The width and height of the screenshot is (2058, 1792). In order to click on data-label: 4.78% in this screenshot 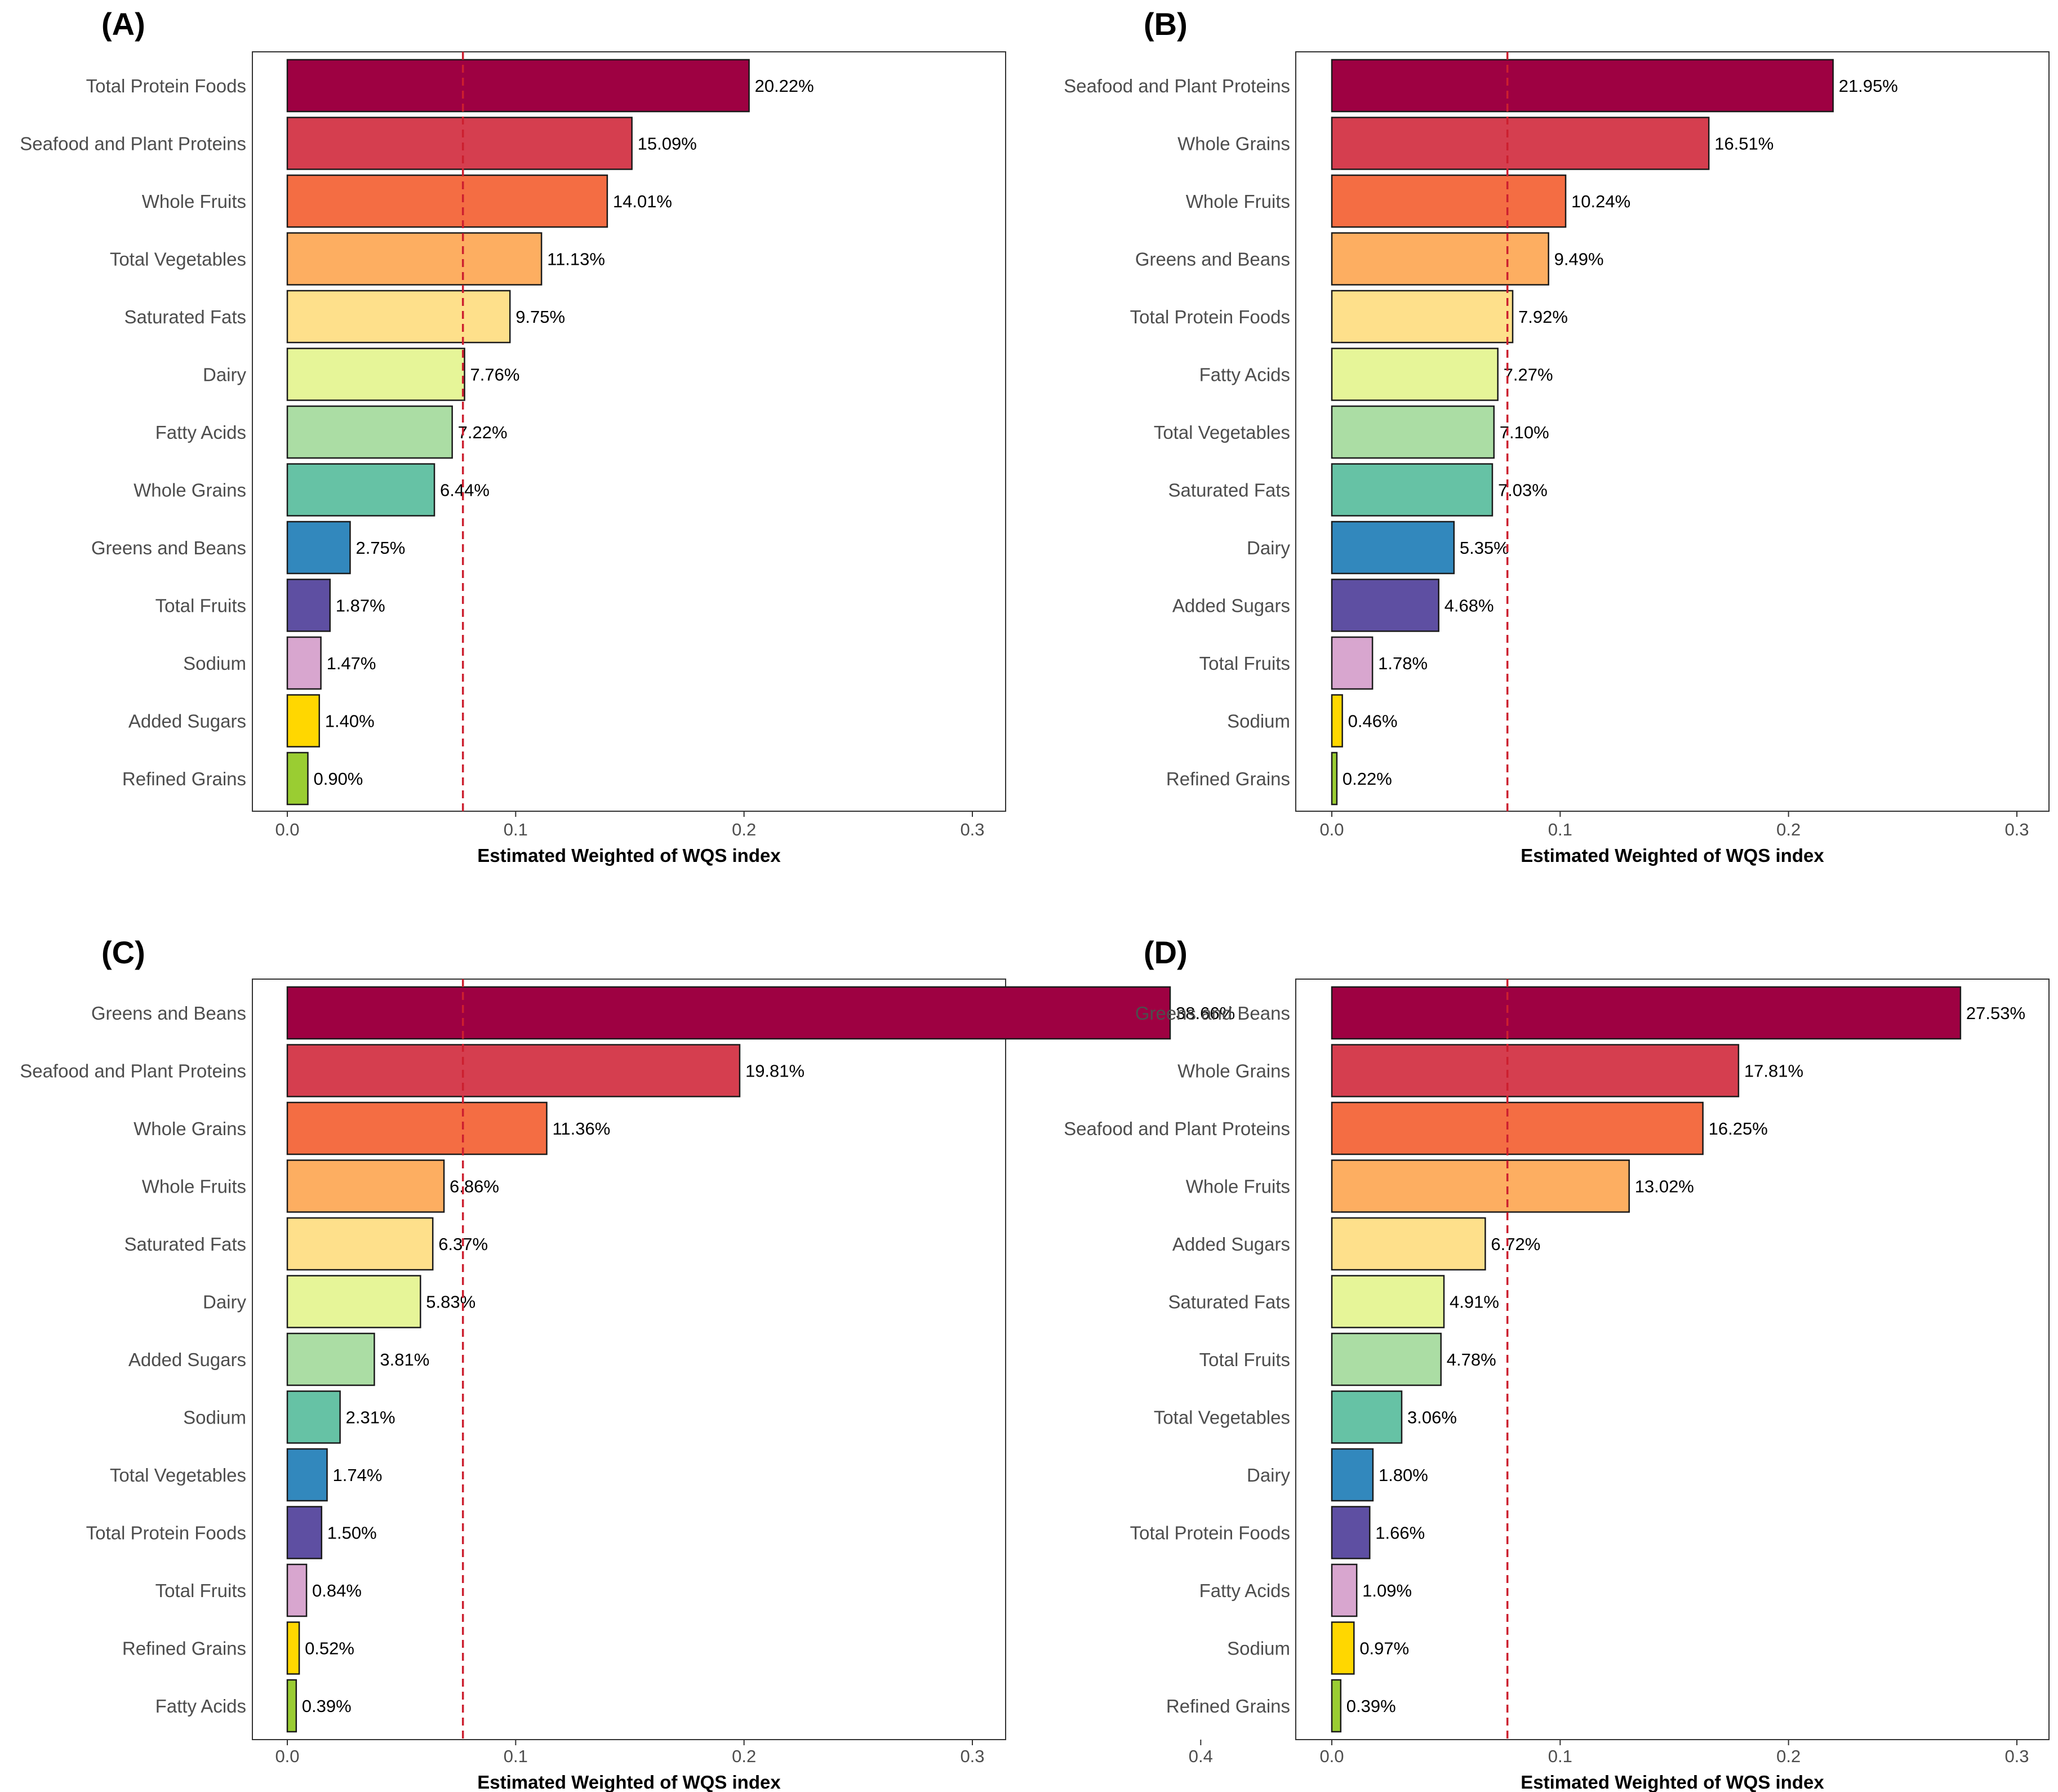, I will do `click(1471, 1359)`.